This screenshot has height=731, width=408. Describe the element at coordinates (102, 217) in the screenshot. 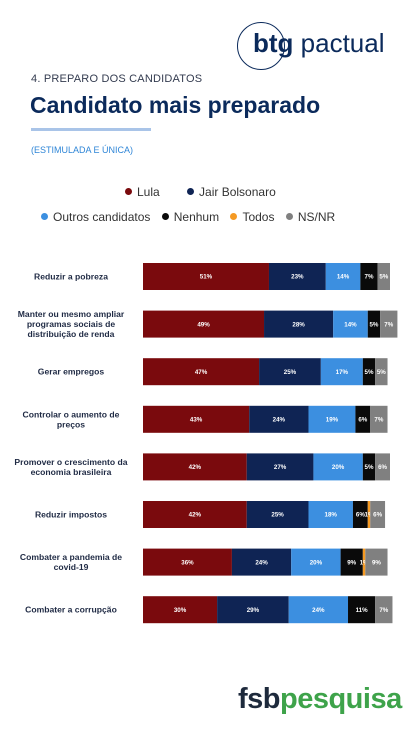

I see `legend-label-outros: Outros candidatos` at that location.